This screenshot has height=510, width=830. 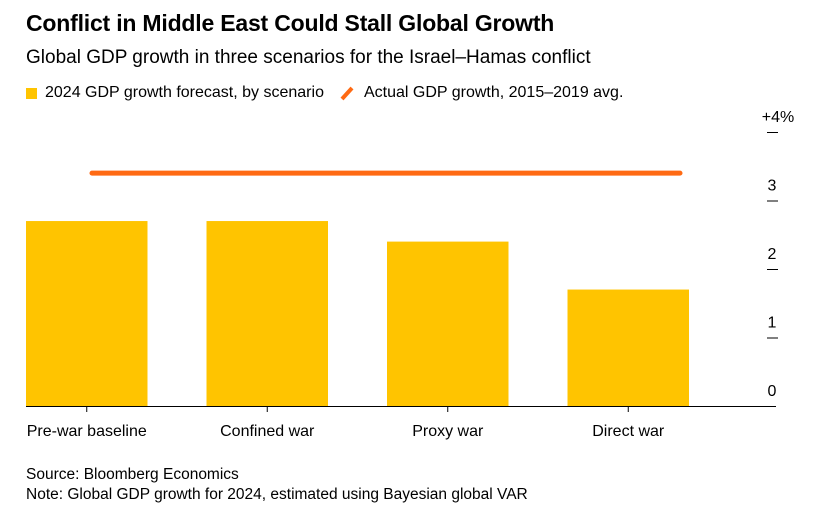 I want to click on x-tick-label-0: Pre-war baseline, so click(x=87, y=431).